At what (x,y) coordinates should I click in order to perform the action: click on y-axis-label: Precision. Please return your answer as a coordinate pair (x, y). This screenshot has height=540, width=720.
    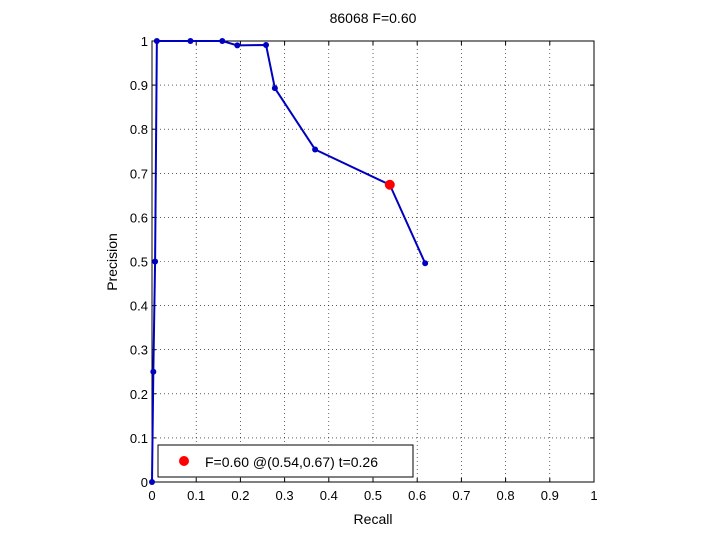
    Looking at the image, I should click on (112, 262).